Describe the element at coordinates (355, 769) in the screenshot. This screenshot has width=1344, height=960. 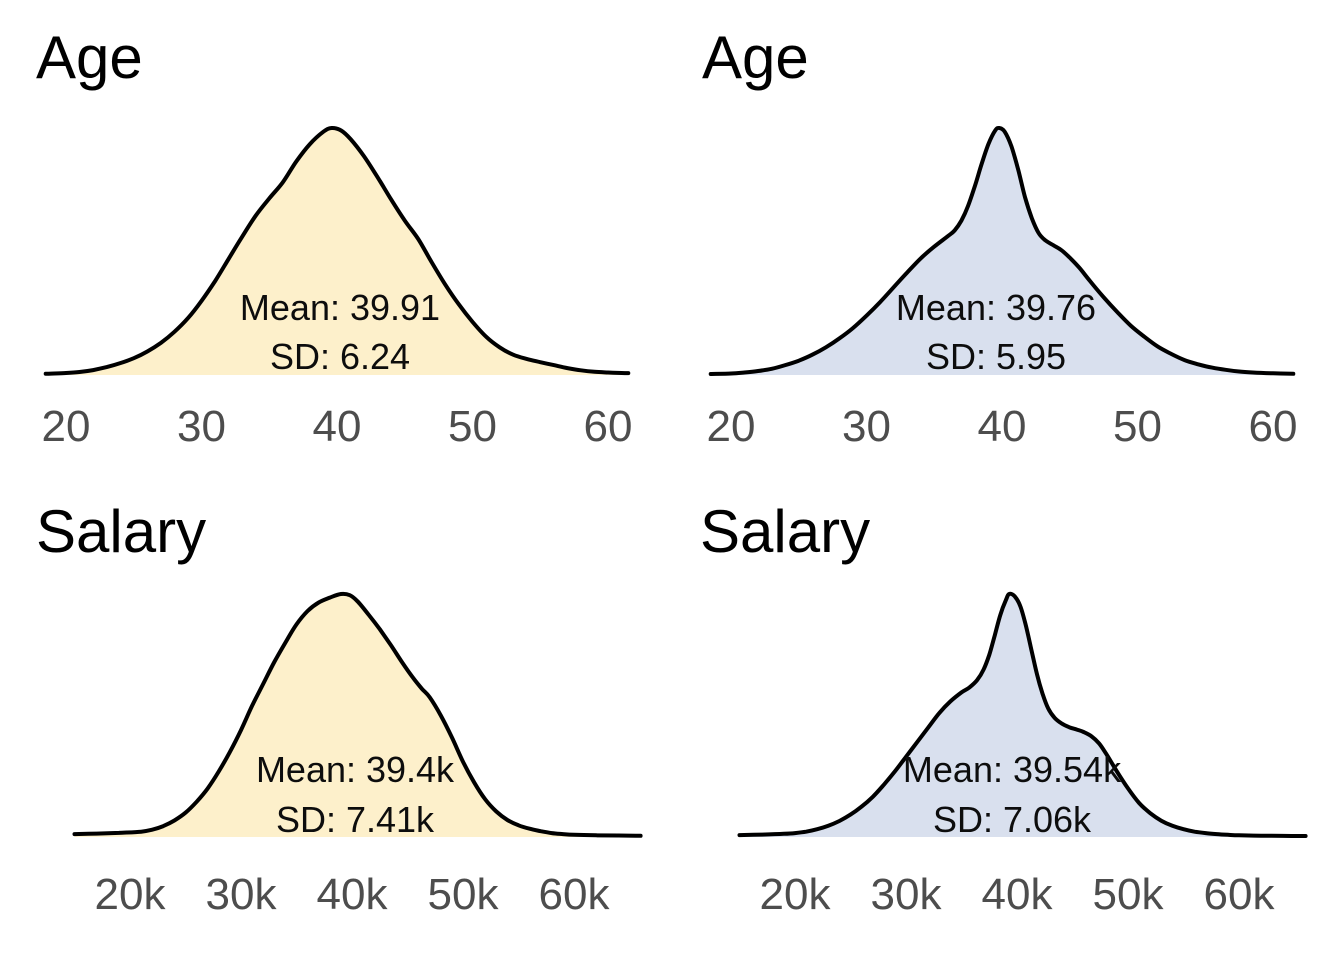
I see `mean-annotation: Mean: 39.4k` at that location.